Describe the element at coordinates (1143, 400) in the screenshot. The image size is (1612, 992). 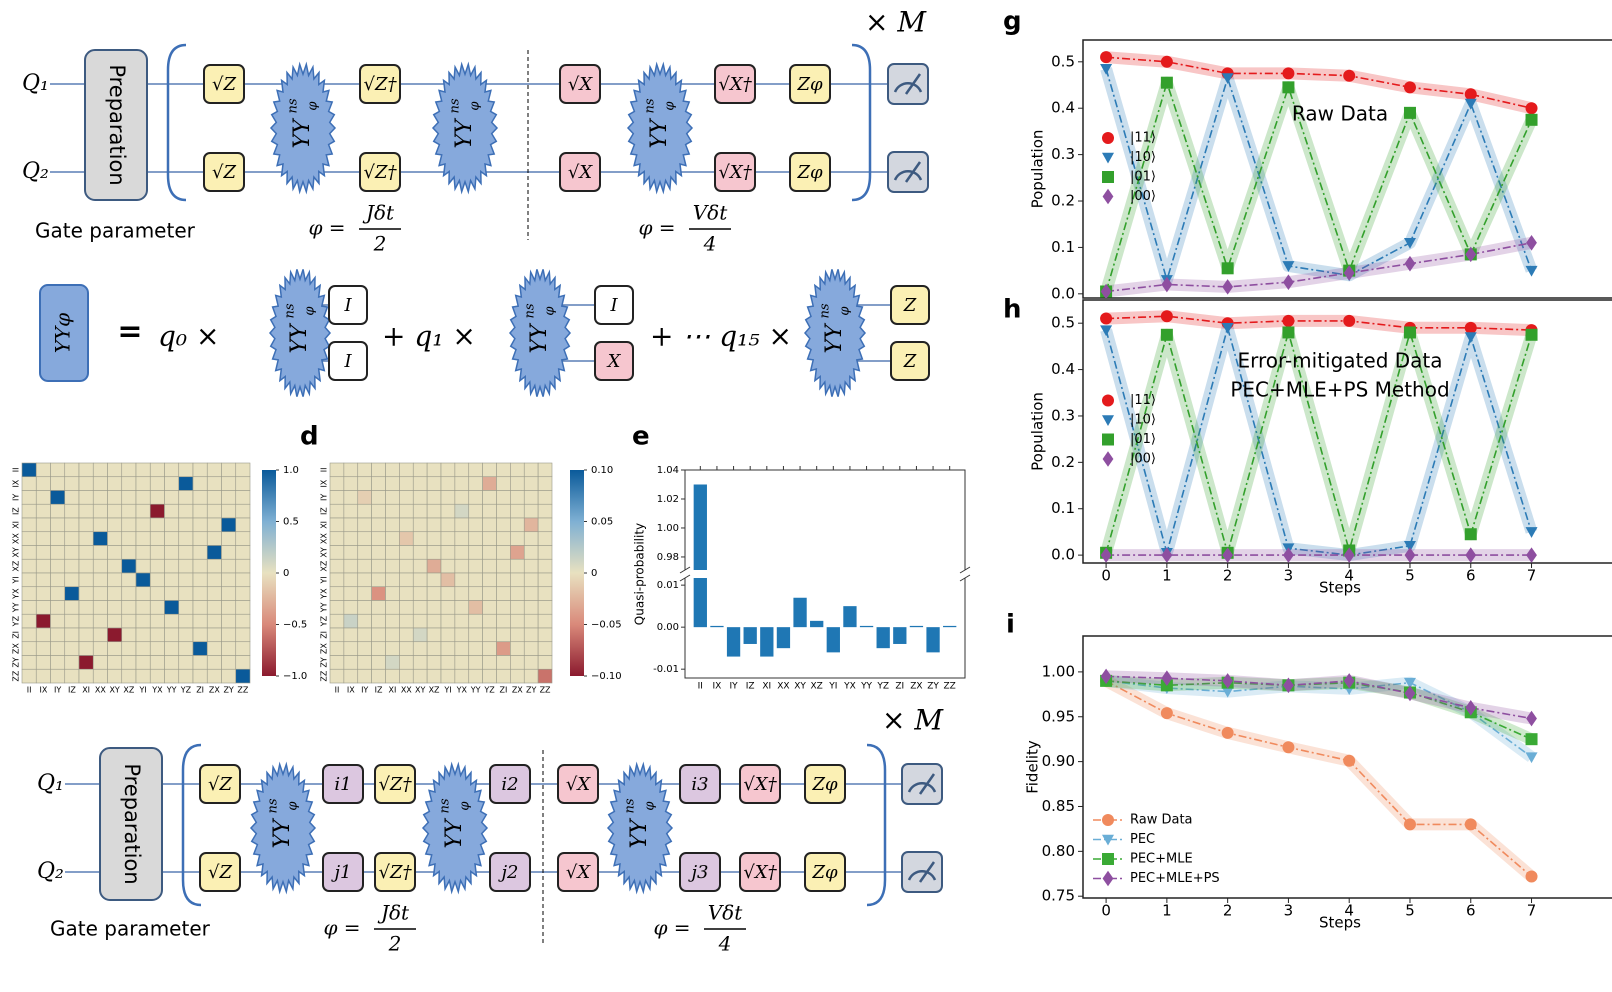
I see `legend-label: |11⟩` at that location.